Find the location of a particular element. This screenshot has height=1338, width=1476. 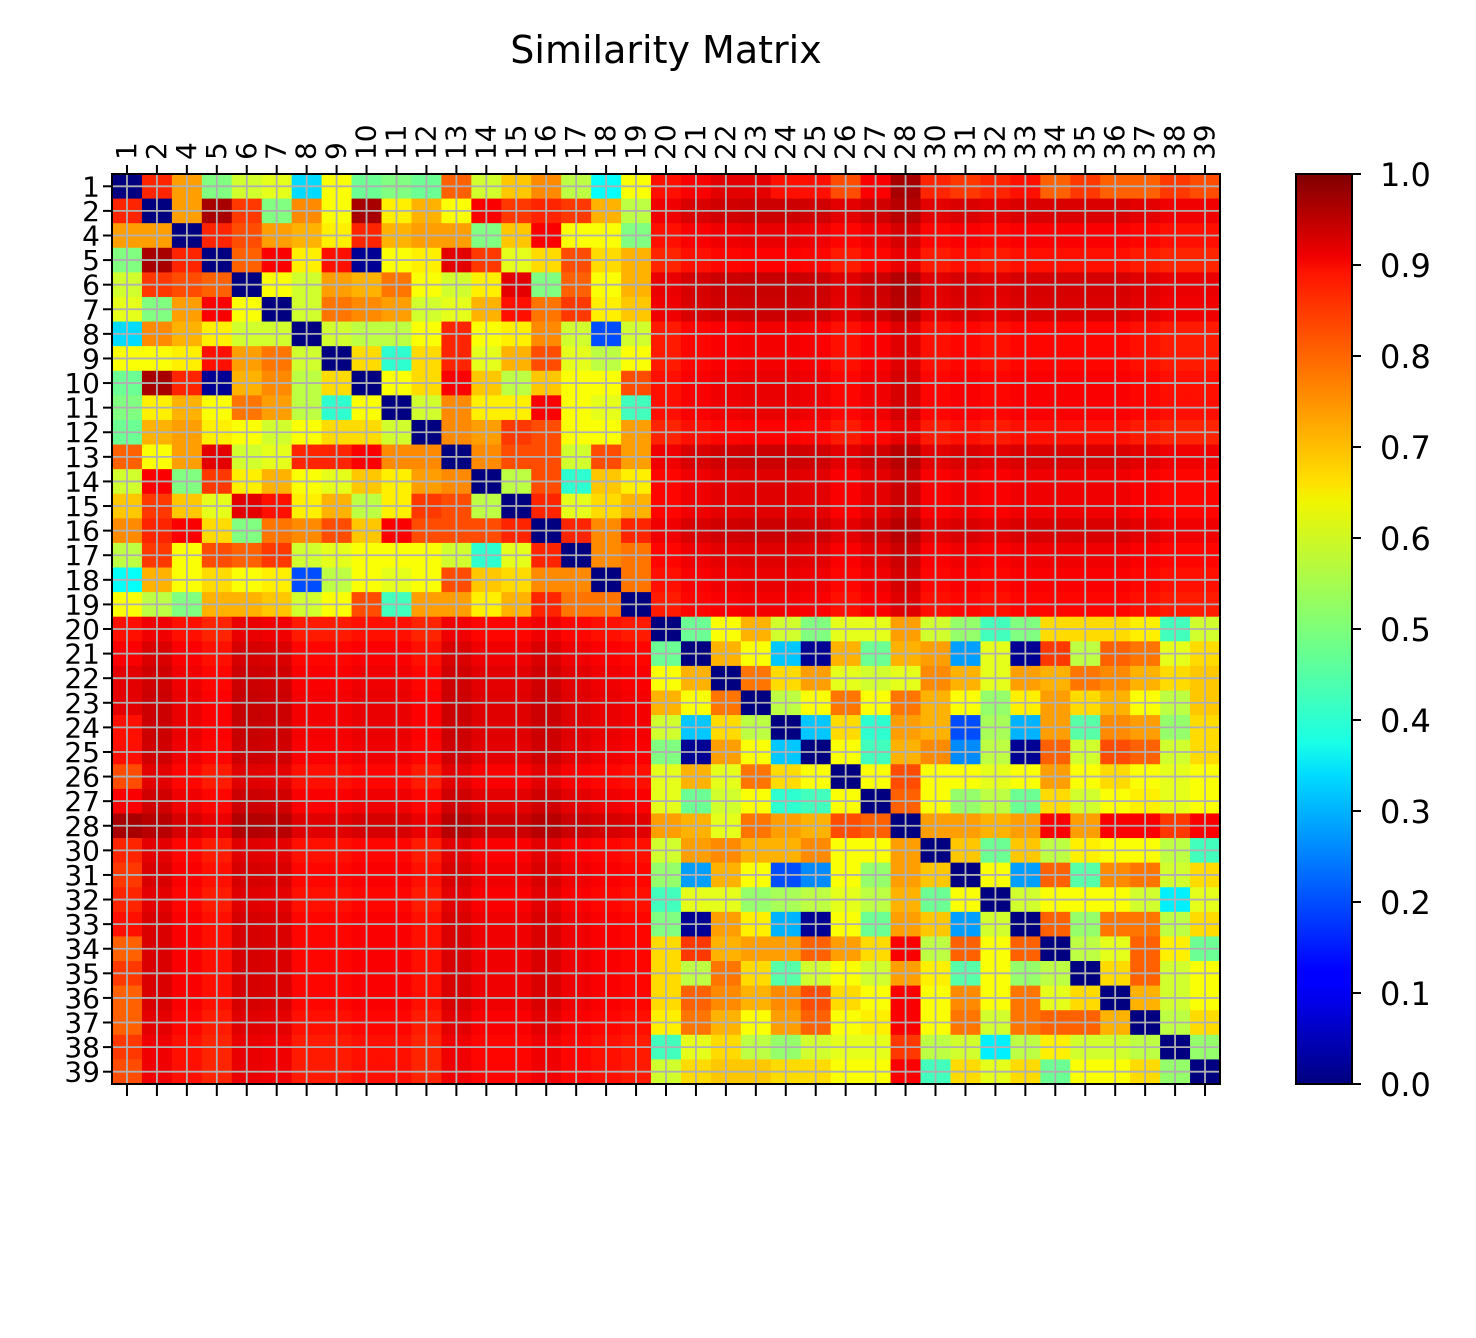

x-tick-label-8: 8 is located at coordinates (306, 151).